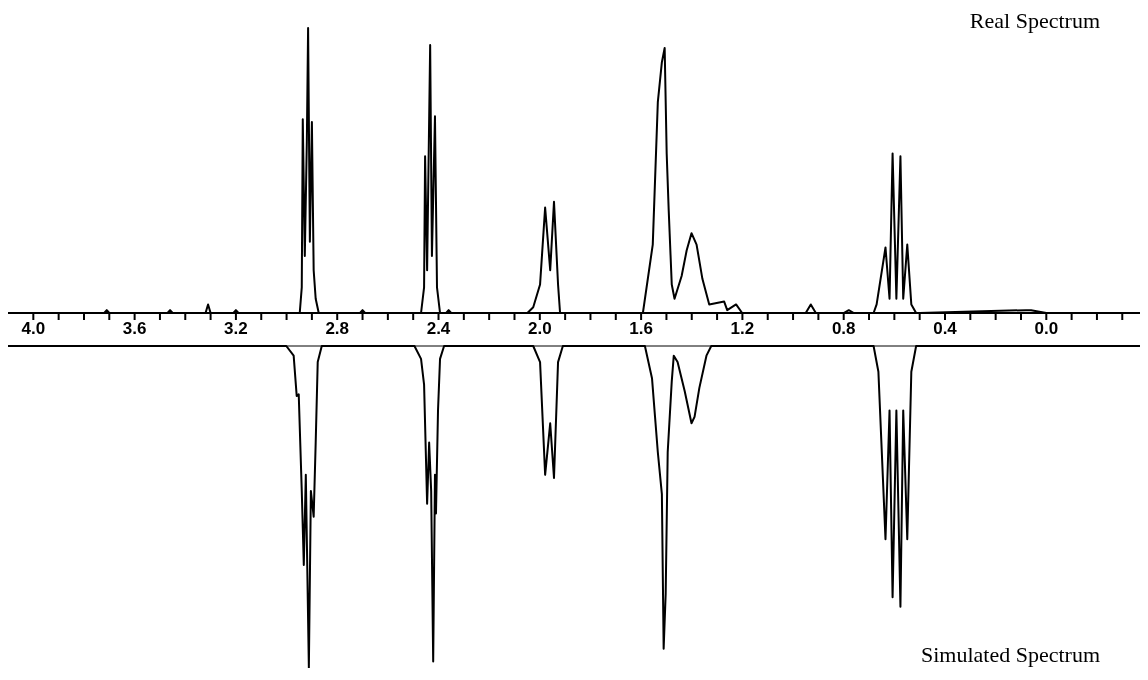 The height and width of the screenshot is (680, 1148). Describe the element at coordinates (641, 329) in the screenshot. I see `x-tick-label: 1.6` at that location.